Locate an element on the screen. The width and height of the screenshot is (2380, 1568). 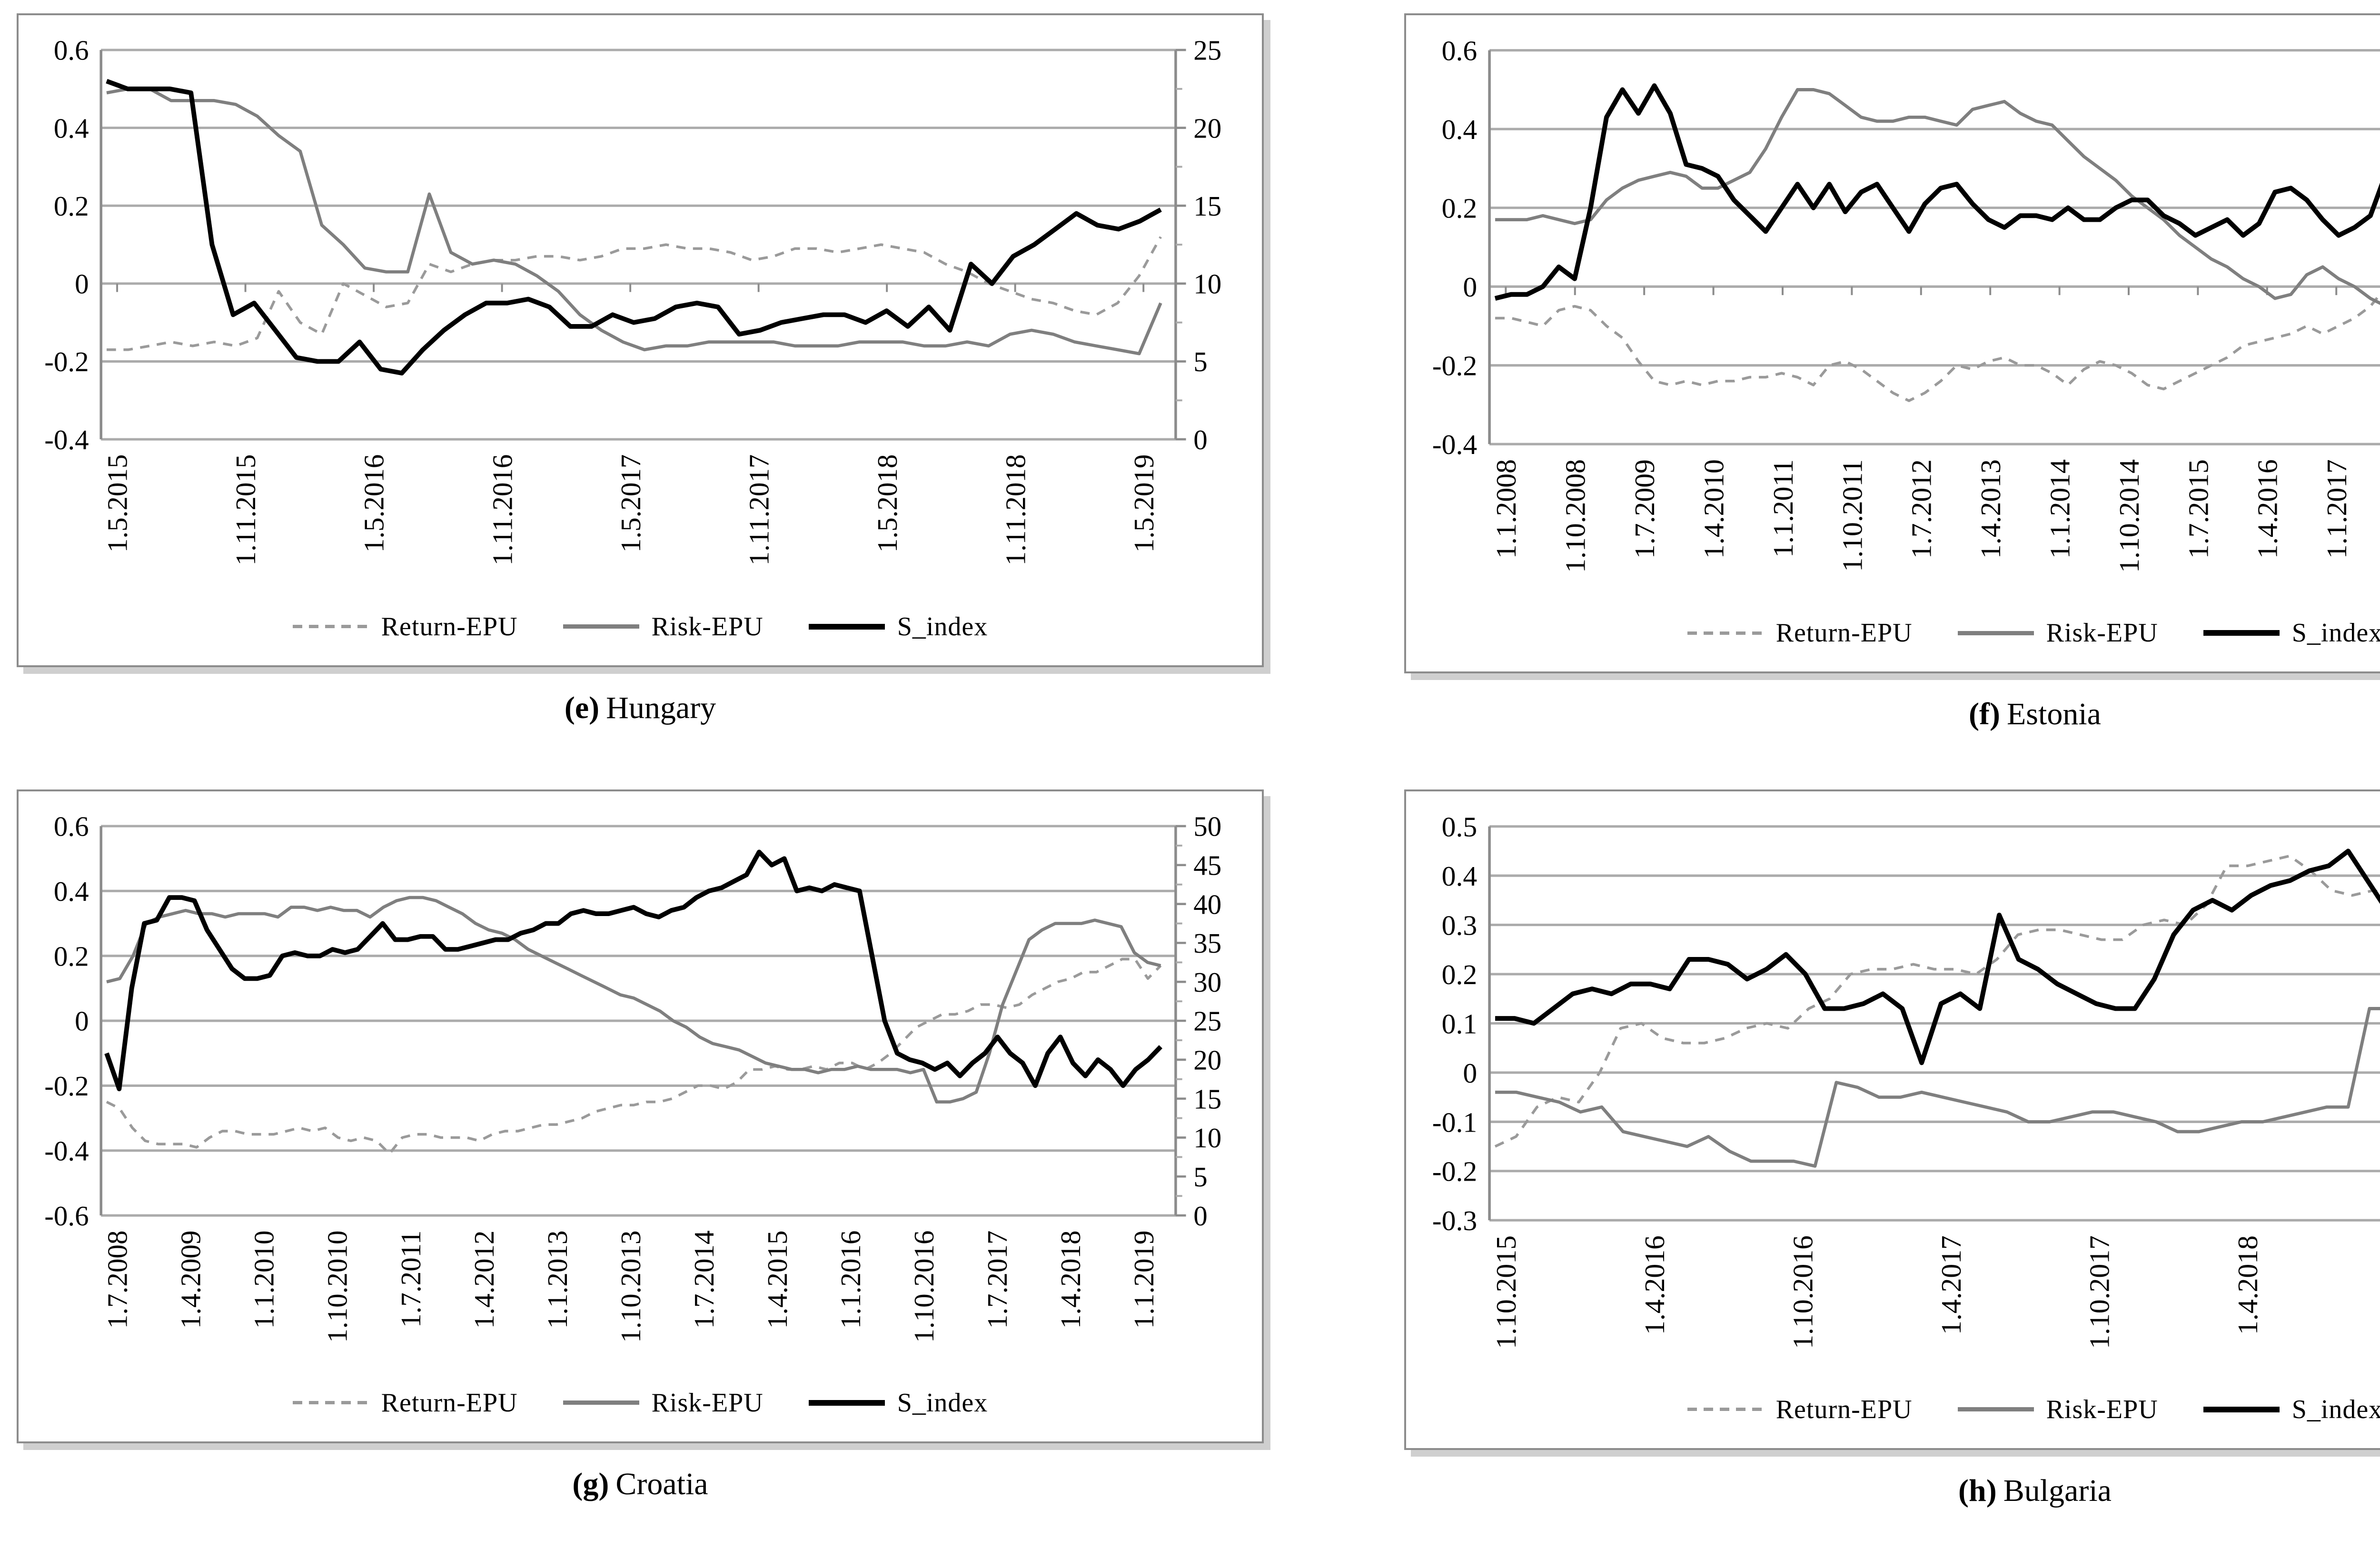
svg-text: 1.5.2015 is located at coordinates (117, 503).